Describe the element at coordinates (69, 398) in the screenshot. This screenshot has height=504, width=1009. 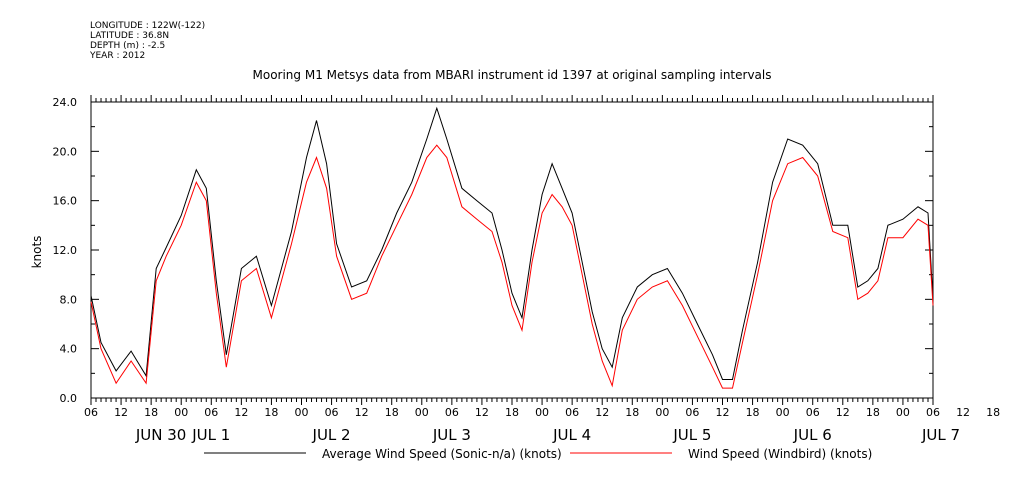
I see `y-tick-label: 0.0` at that location.